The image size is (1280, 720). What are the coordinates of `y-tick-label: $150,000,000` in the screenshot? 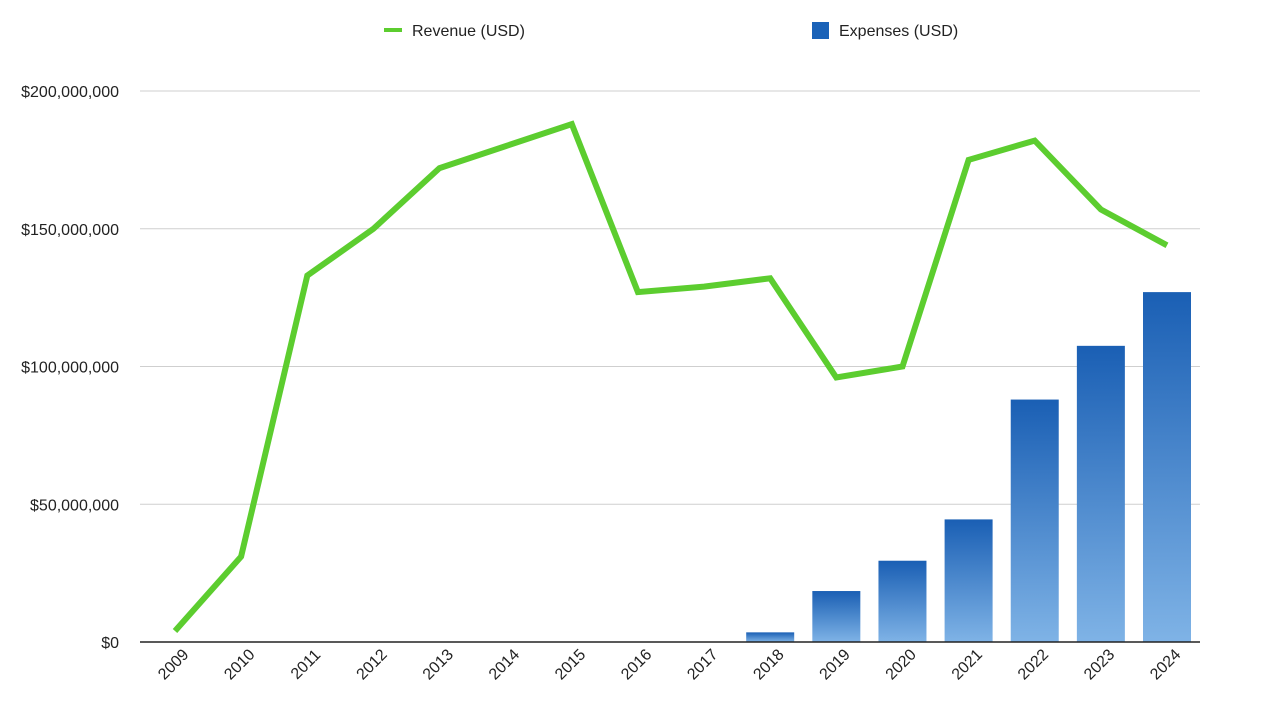 It's located at (70, 230).